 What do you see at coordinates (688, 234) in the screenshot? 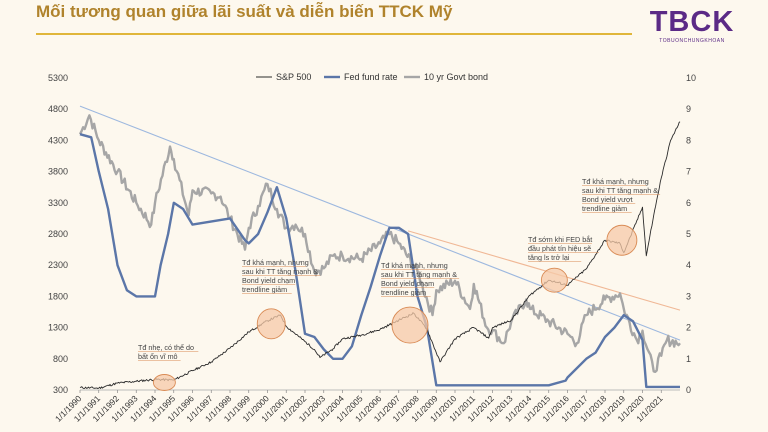
I see `y-right-tick-label: 5` at bounding box center [688, 234].